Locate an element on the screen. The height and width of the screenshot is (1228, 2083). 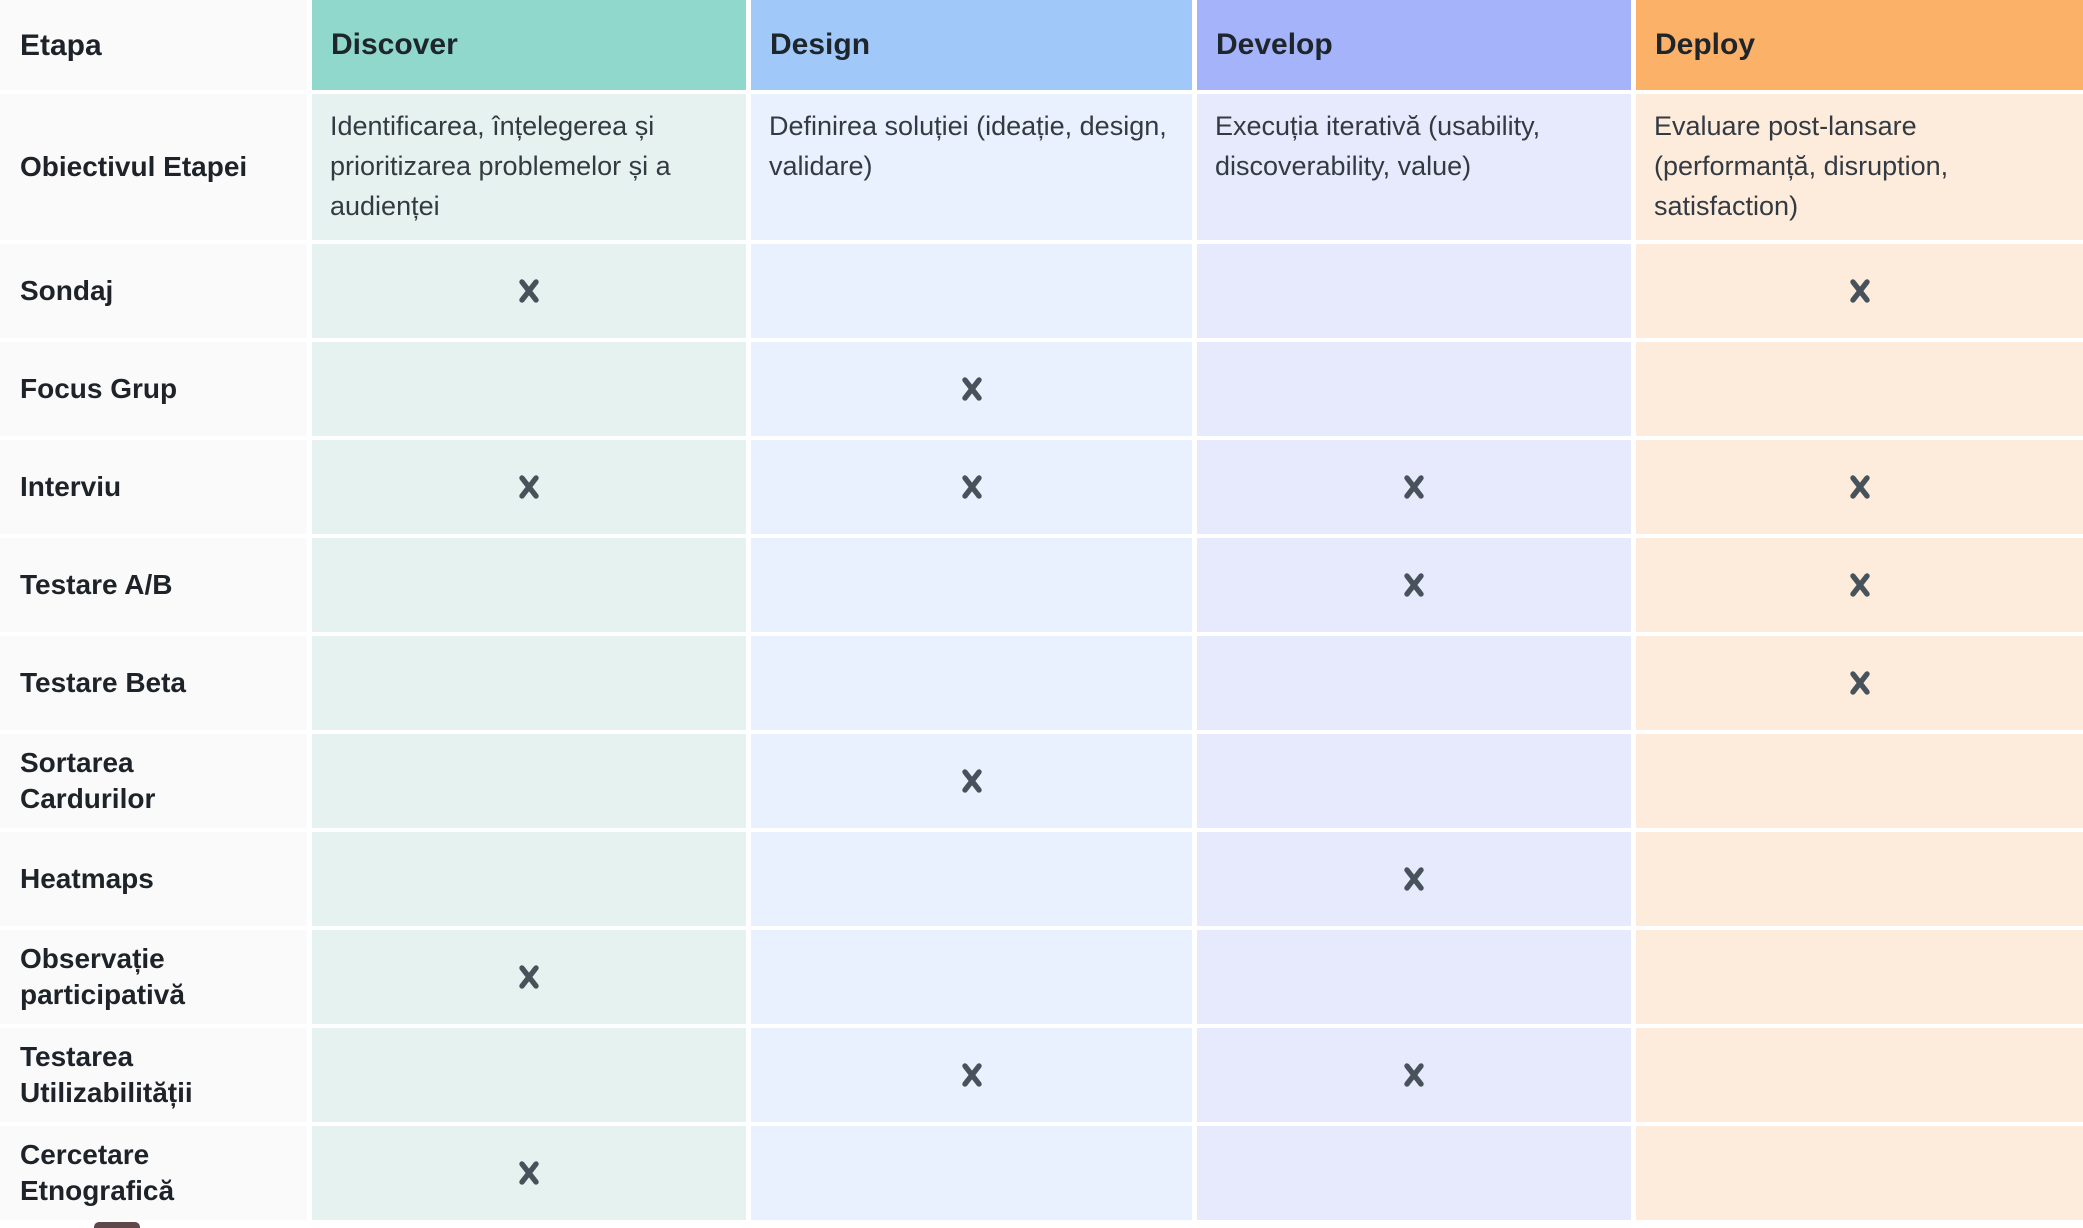
row-label-objective: Obiectivul Etapei is located at coordinates (153, 167).